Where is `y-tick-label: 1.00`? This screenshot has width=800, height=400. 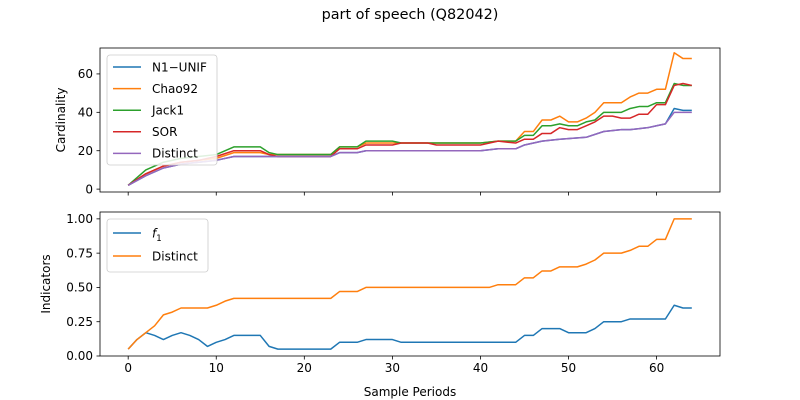 y-tick-label: 1.00 is located at coordinates (79, 219).